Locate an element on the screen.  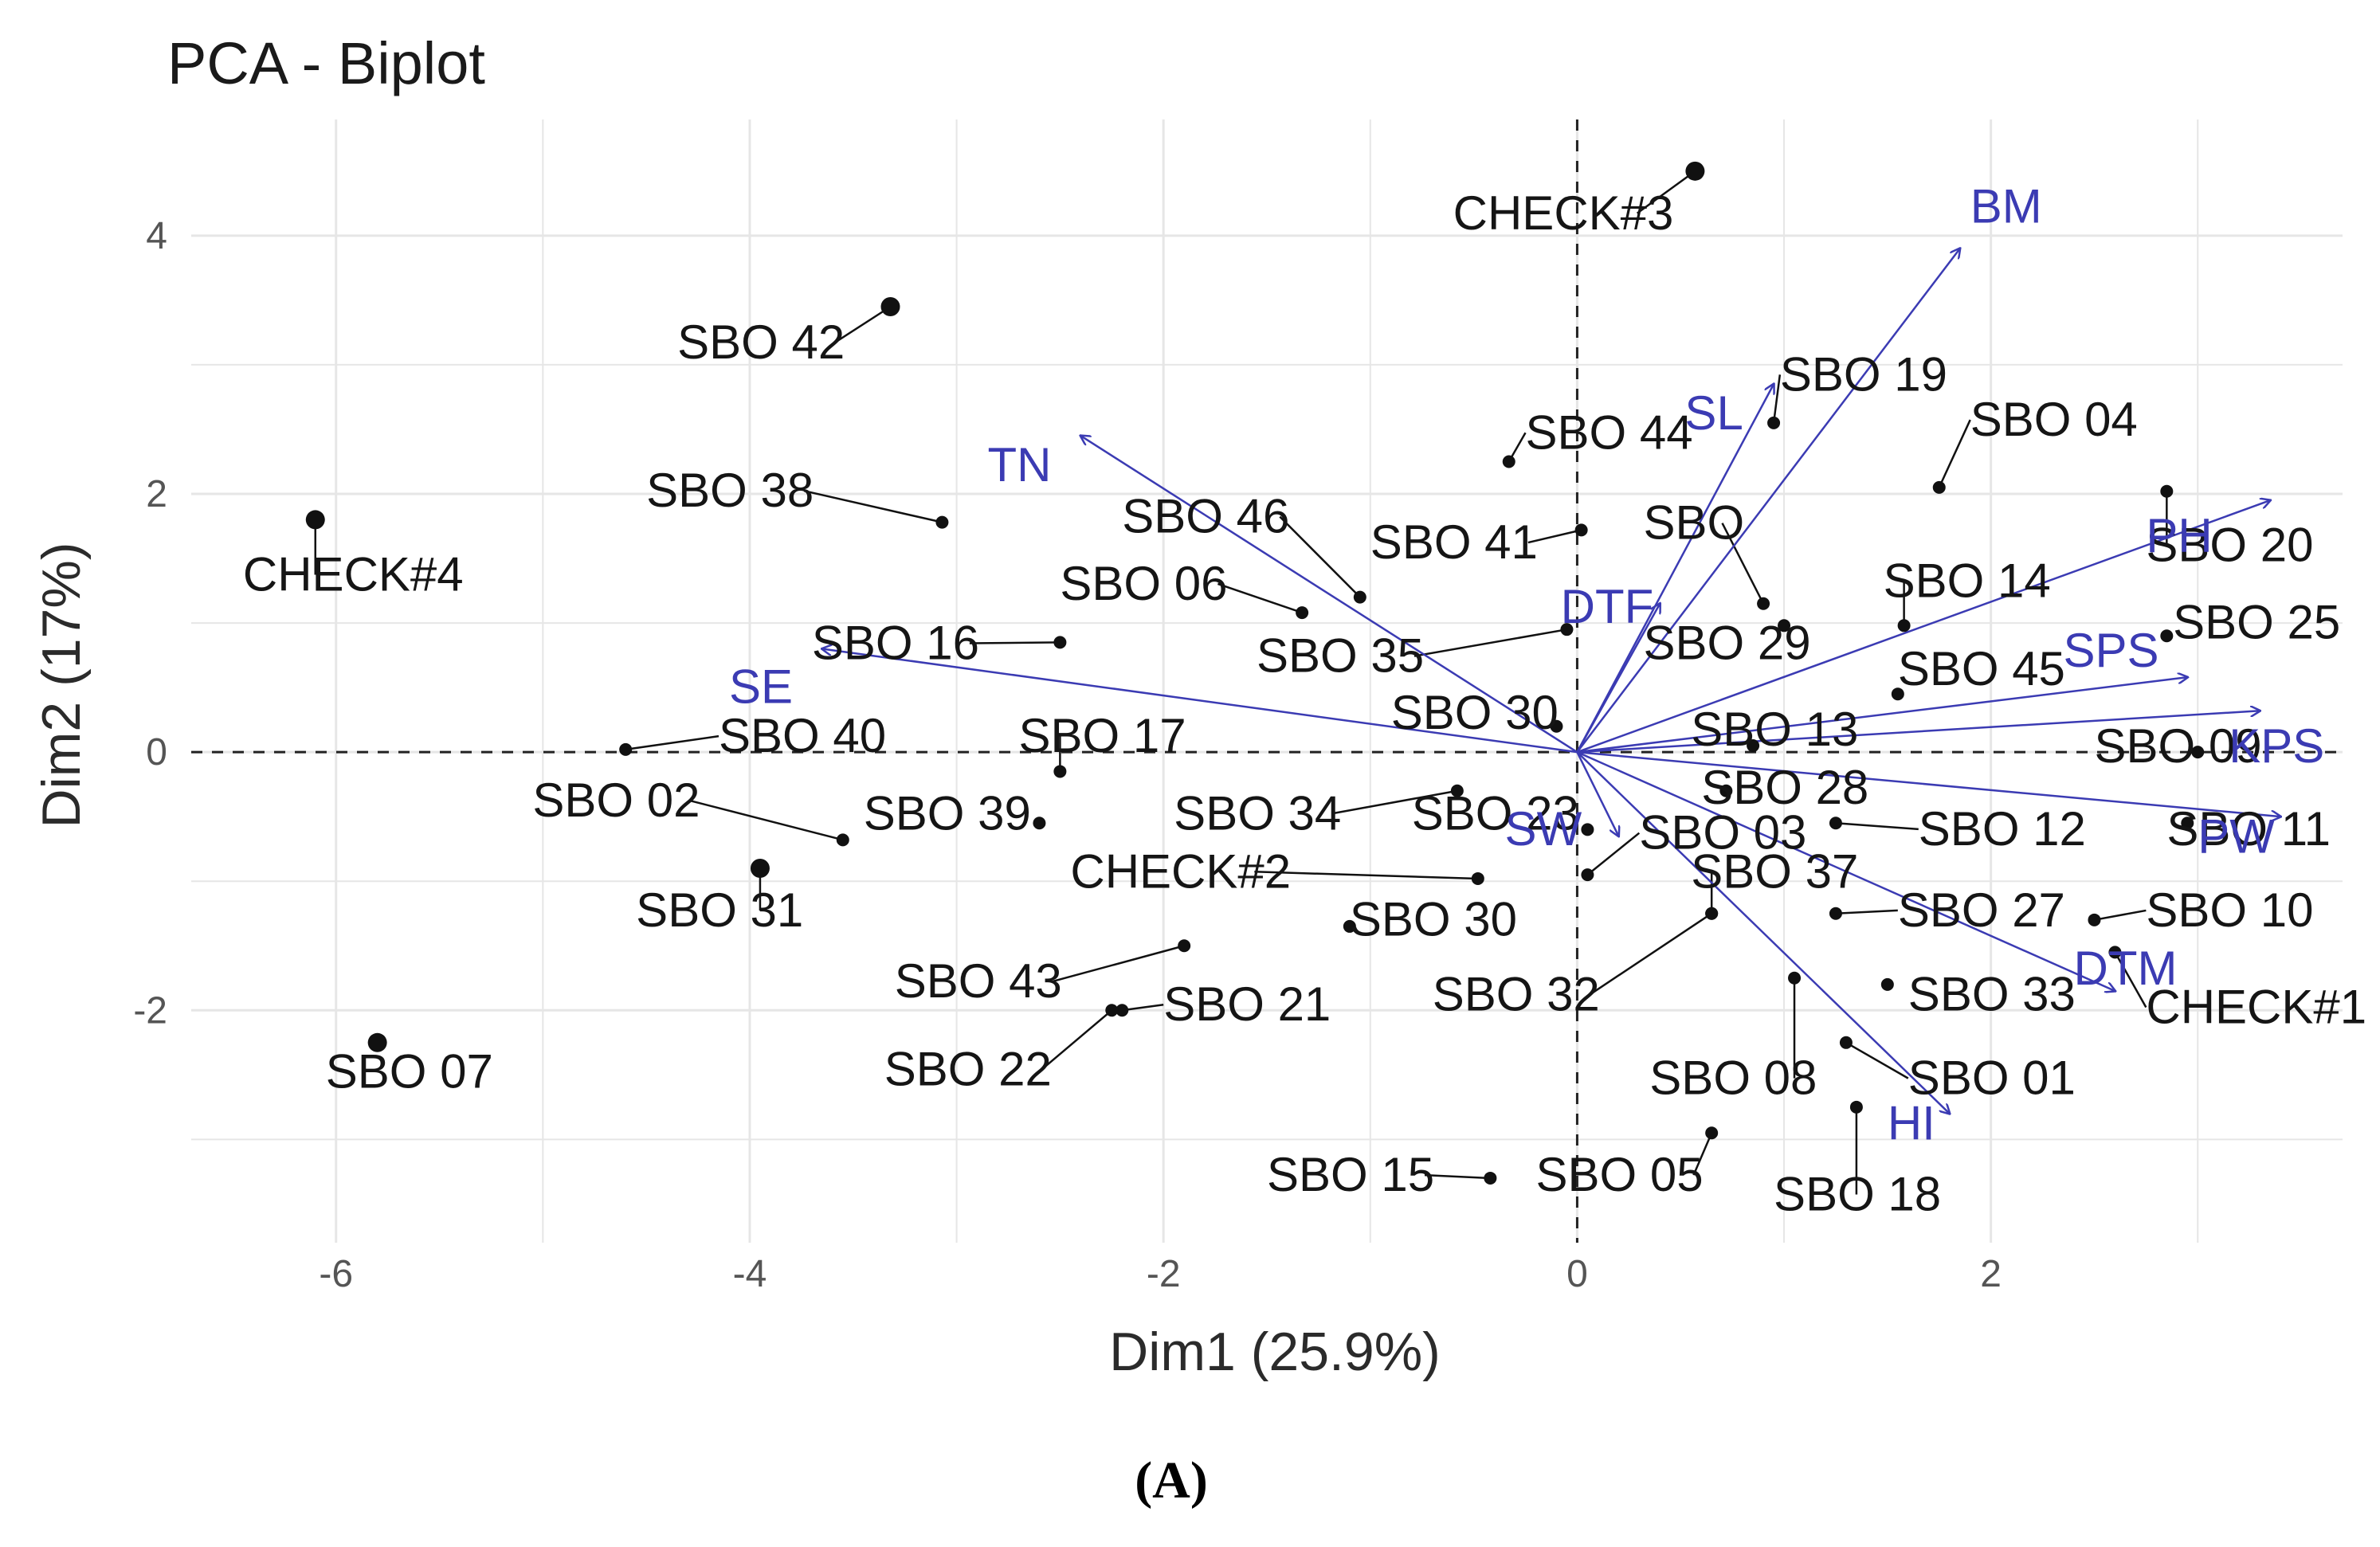
variable-label: SE is located at coordinates (761, 687).